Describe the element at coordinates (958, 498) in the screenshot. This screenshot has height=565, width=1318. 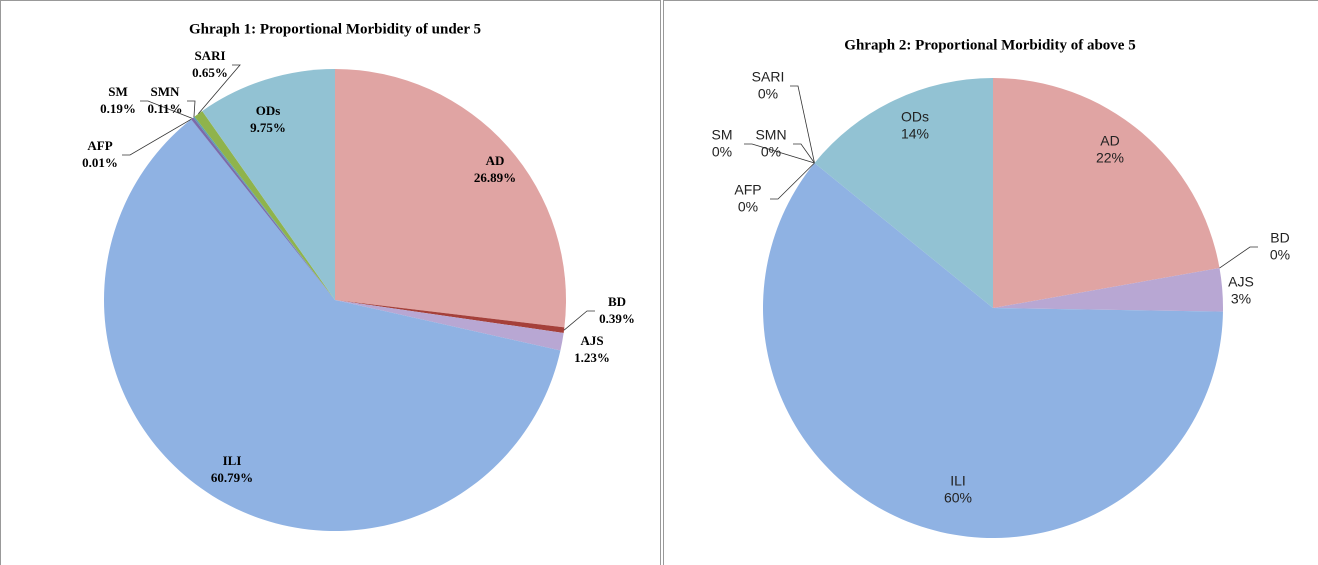
I see `slice-value-label: 60%` at that location.